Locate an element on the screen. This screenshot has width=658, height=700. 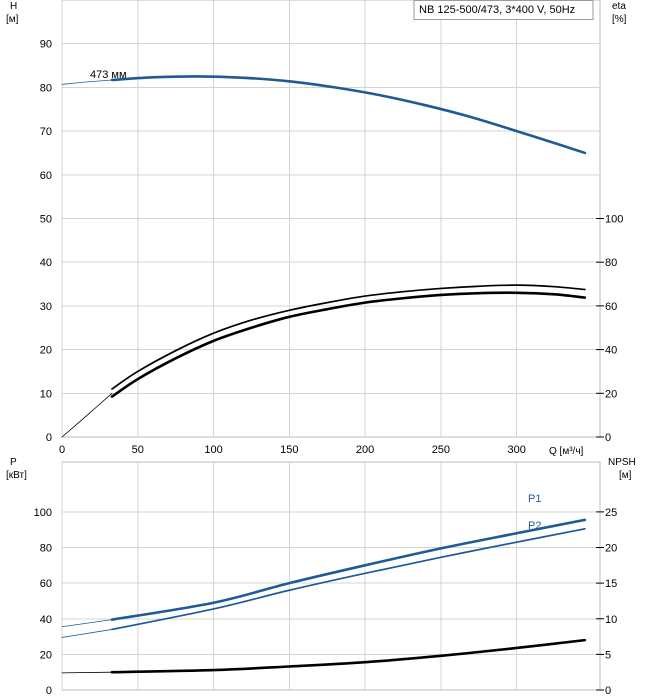
eta-axis-label: eta is located at coordinates (619, 6).